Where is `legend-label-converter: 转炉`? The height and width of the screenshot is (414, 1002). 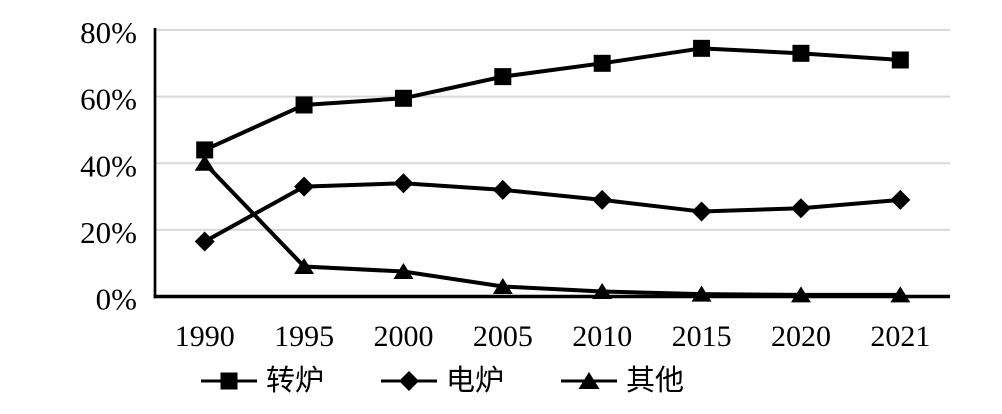 legend-label-converter: 转炉 is located at coordinates (295, 381).